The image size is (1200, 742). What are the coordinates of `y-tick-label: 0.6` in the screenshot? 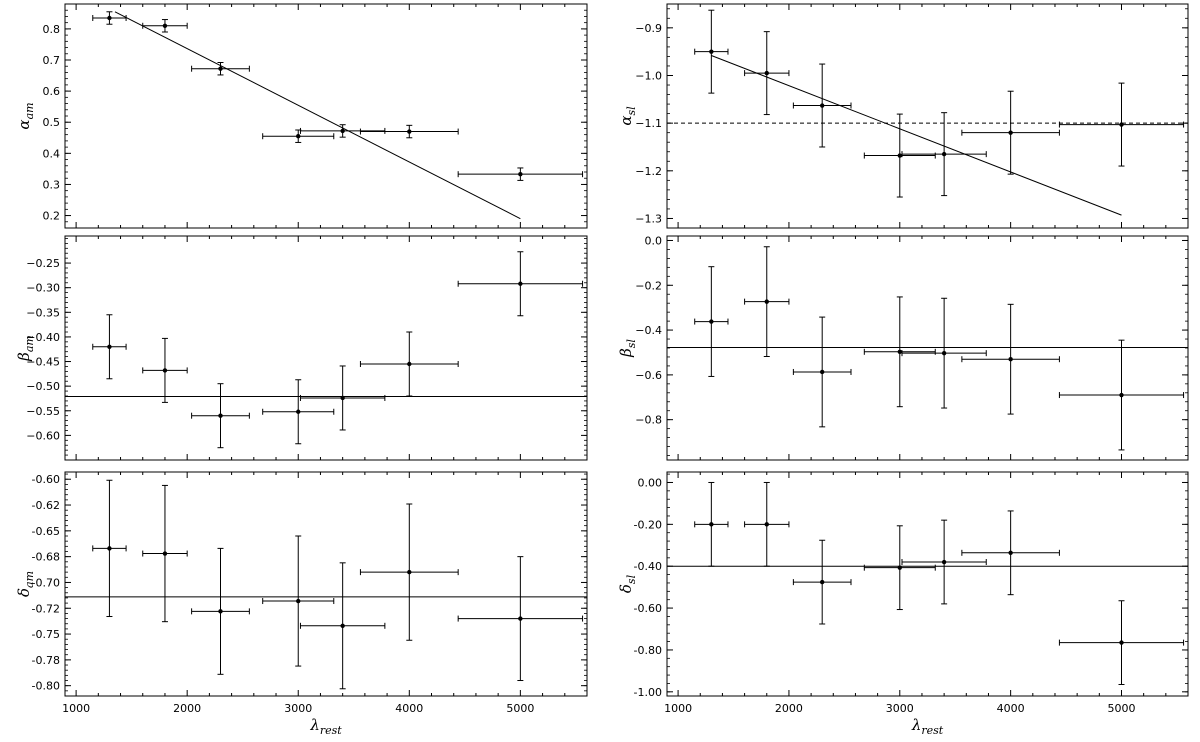 It's located at (52, 91).